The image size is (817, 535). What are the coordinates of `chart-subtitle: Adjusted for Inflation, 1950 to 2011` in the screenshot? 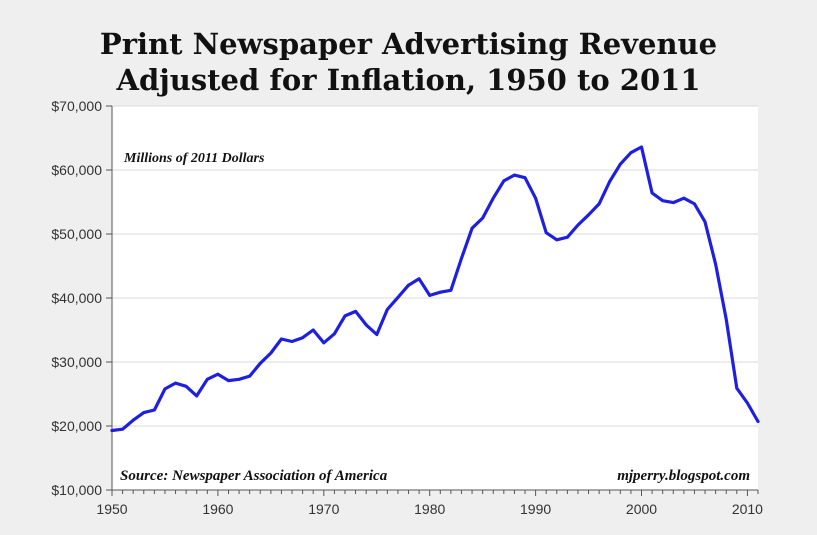 It's located at (408, 80).